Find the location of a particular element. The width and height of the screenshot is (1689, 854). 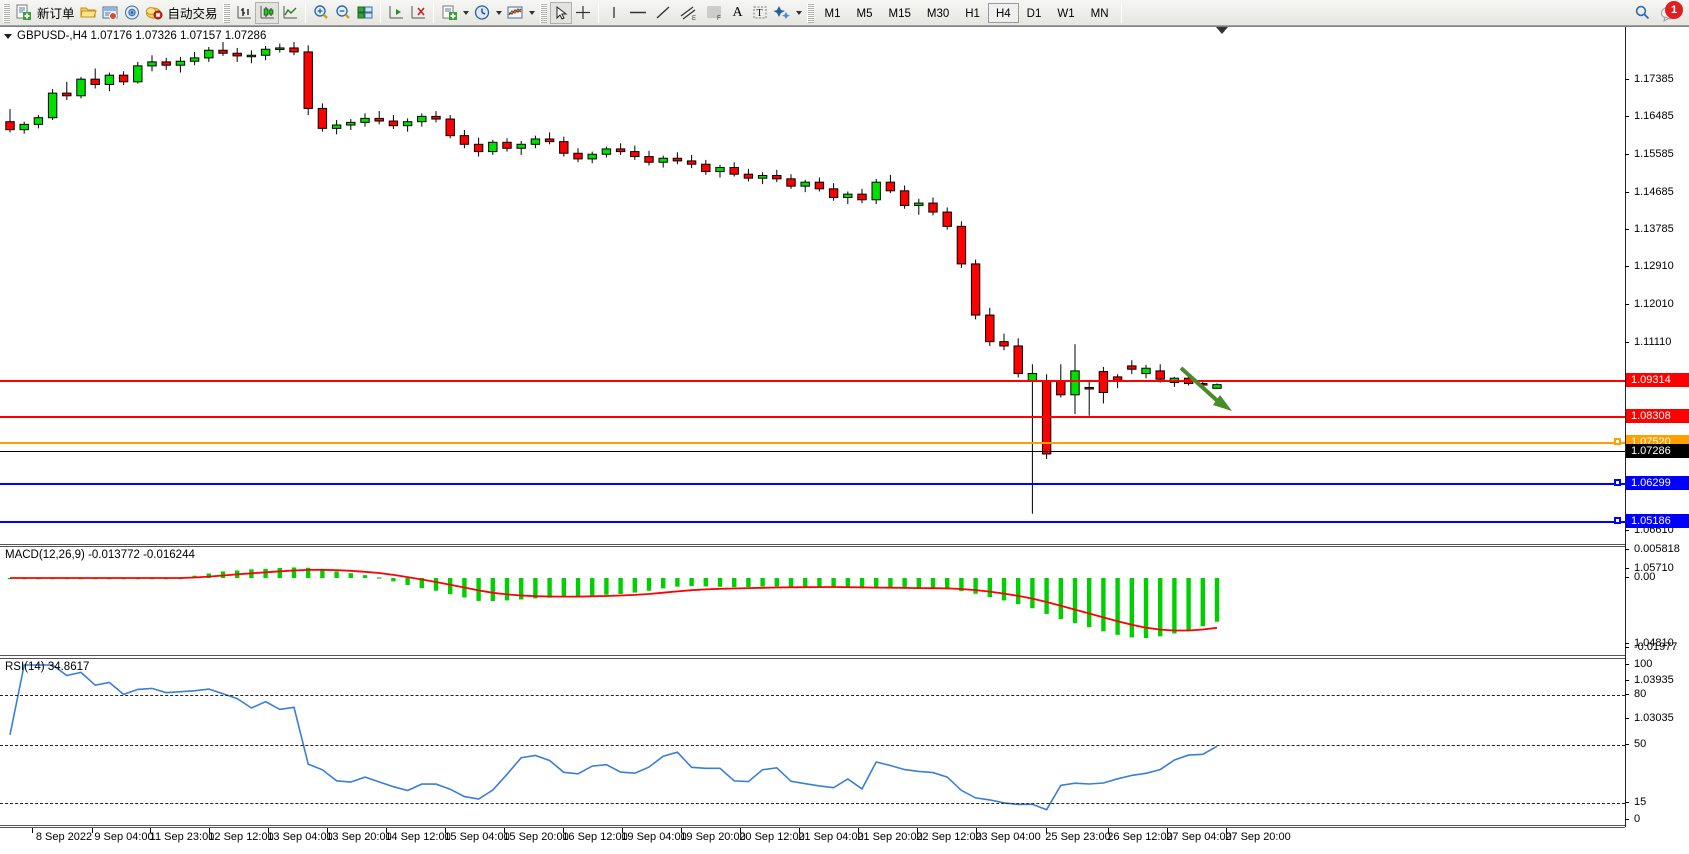

autotrading-button: 自动交易 is located at coordinates (181, 13).